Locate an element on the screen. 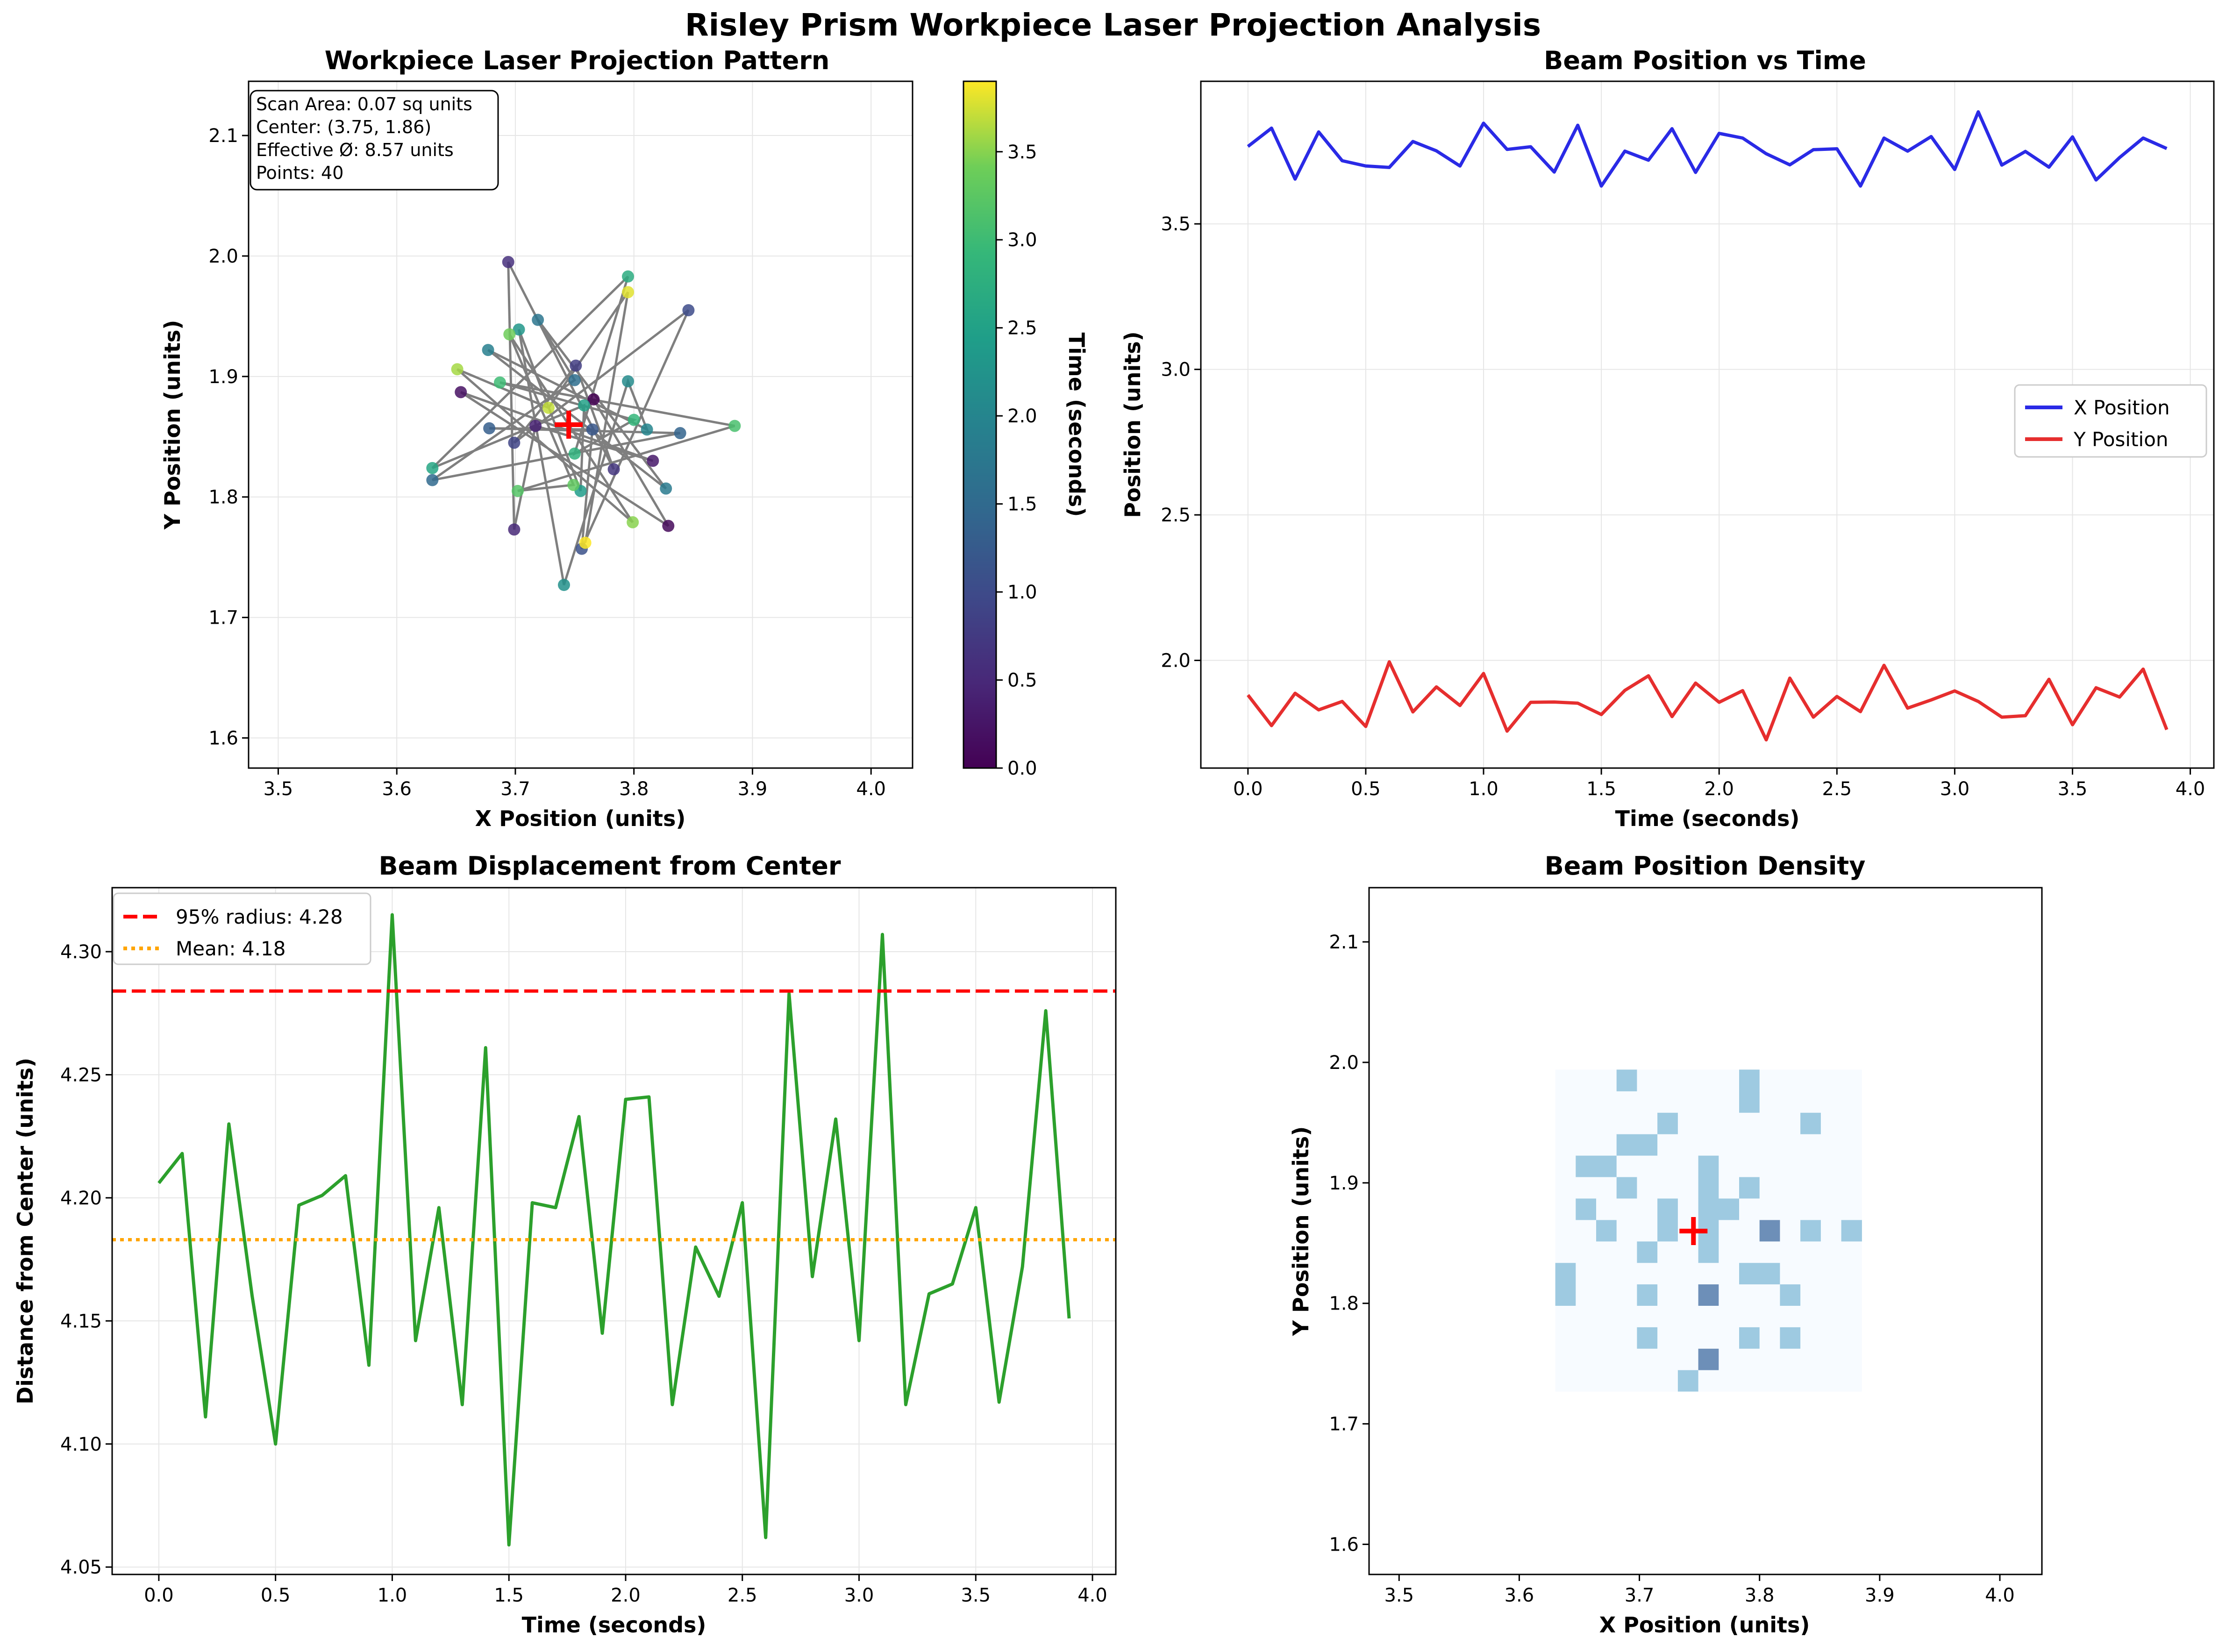 Image resolution: width=2226 pixels, height=1652 pixels. x-tick-label: 0.0 is located at coordinates (159, 1595).